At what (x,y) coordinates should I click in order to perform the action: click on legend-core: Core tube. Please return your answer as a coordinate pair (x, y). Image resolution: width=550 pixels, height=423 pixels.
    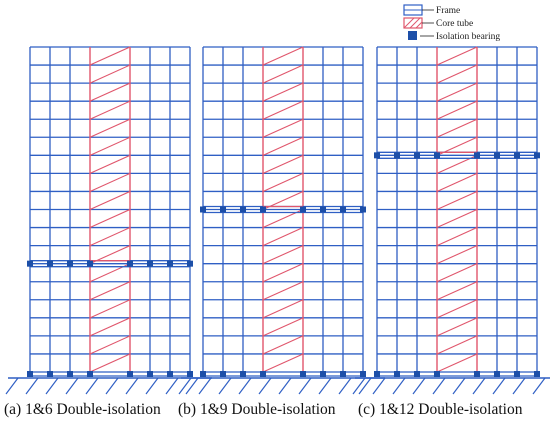
    Looking at the image, I should click on (438, 23).